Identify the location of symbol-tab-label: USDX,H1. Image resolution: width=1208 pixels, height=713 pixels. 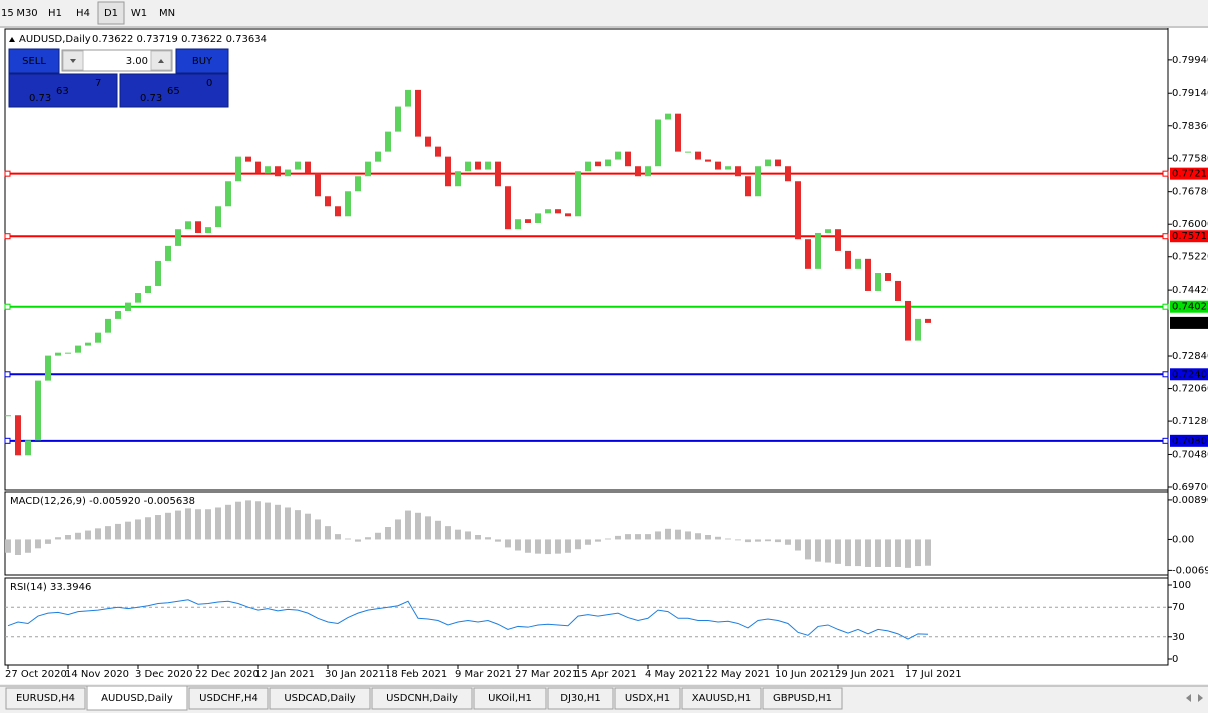
(647, 698).